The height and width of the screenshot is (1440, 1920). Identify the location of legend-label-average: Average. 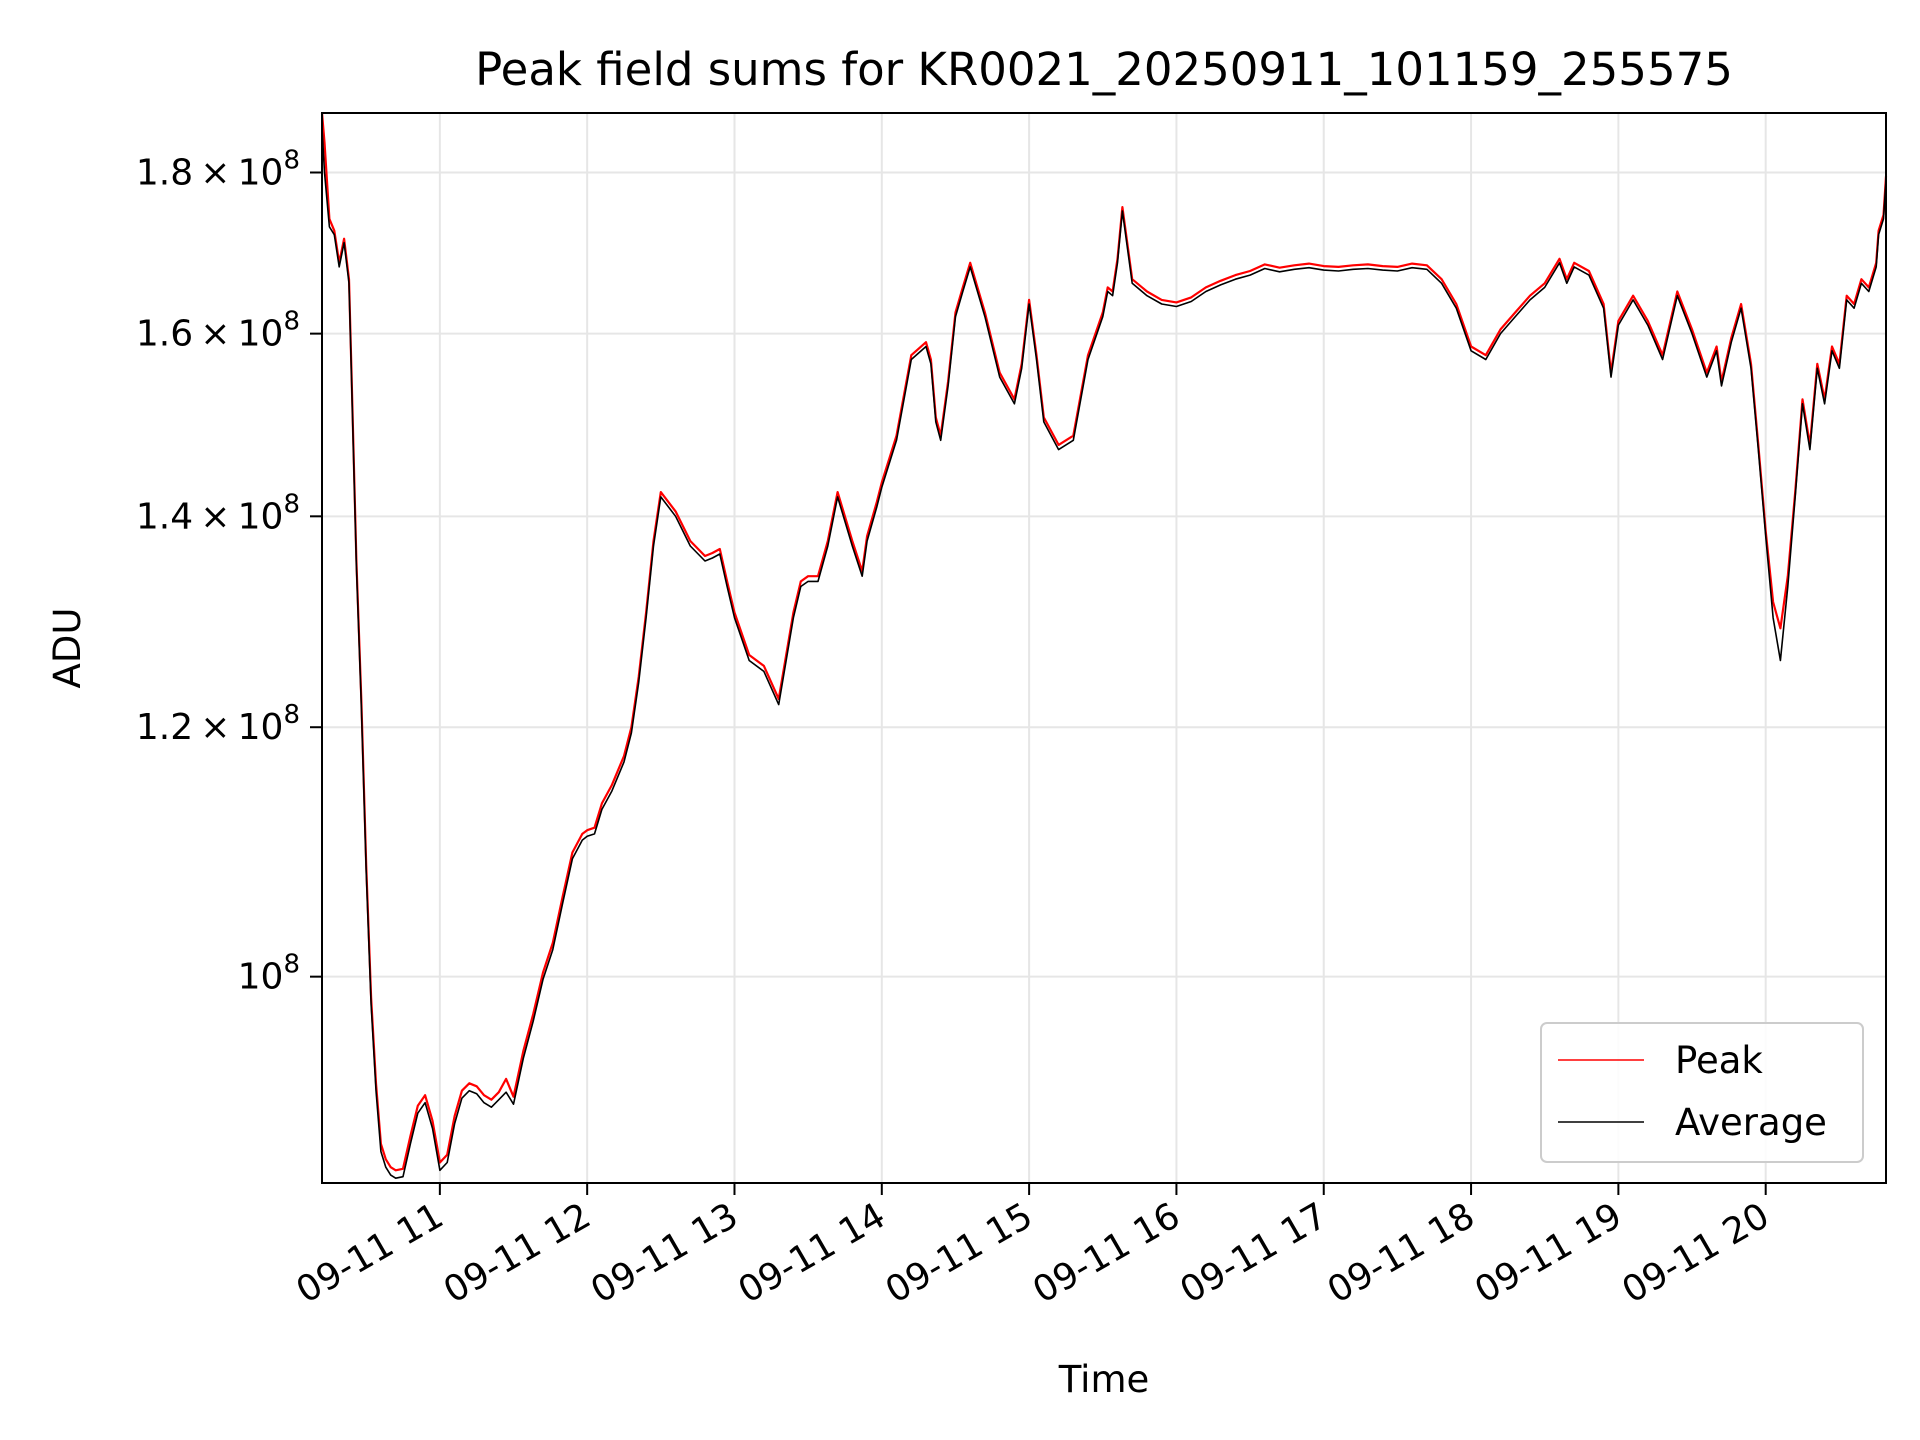
(1751, 1122).